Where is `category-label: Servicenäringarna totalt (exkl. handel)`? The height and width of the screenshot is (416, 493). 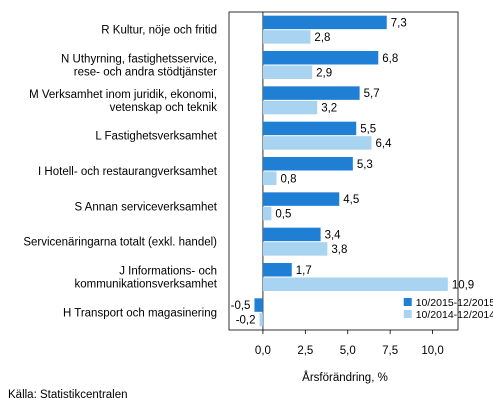
category-label: Servicenäringarna totalt (exkl. handel) is located at coordinates (120, 243).